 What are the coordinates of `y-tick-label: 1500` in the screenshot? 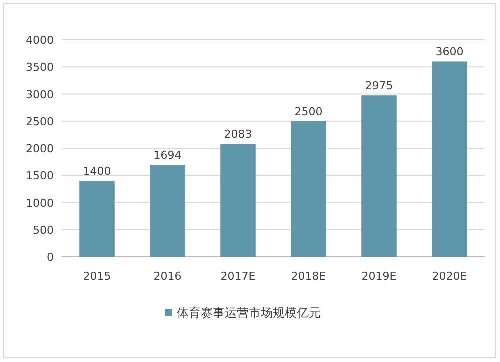 It's located at (40, 176).